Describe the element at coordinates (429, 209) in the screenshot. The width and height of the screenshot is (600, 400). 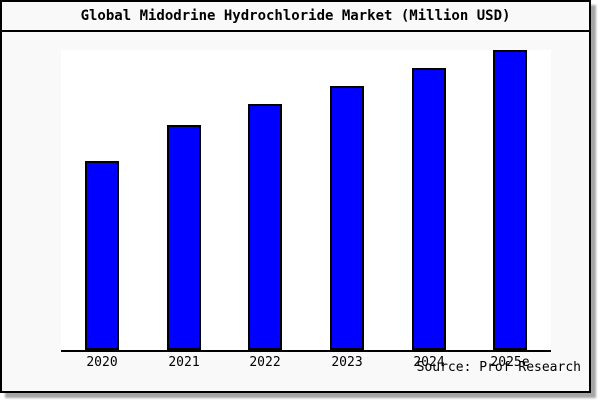
I see `bar-2024` at that location.